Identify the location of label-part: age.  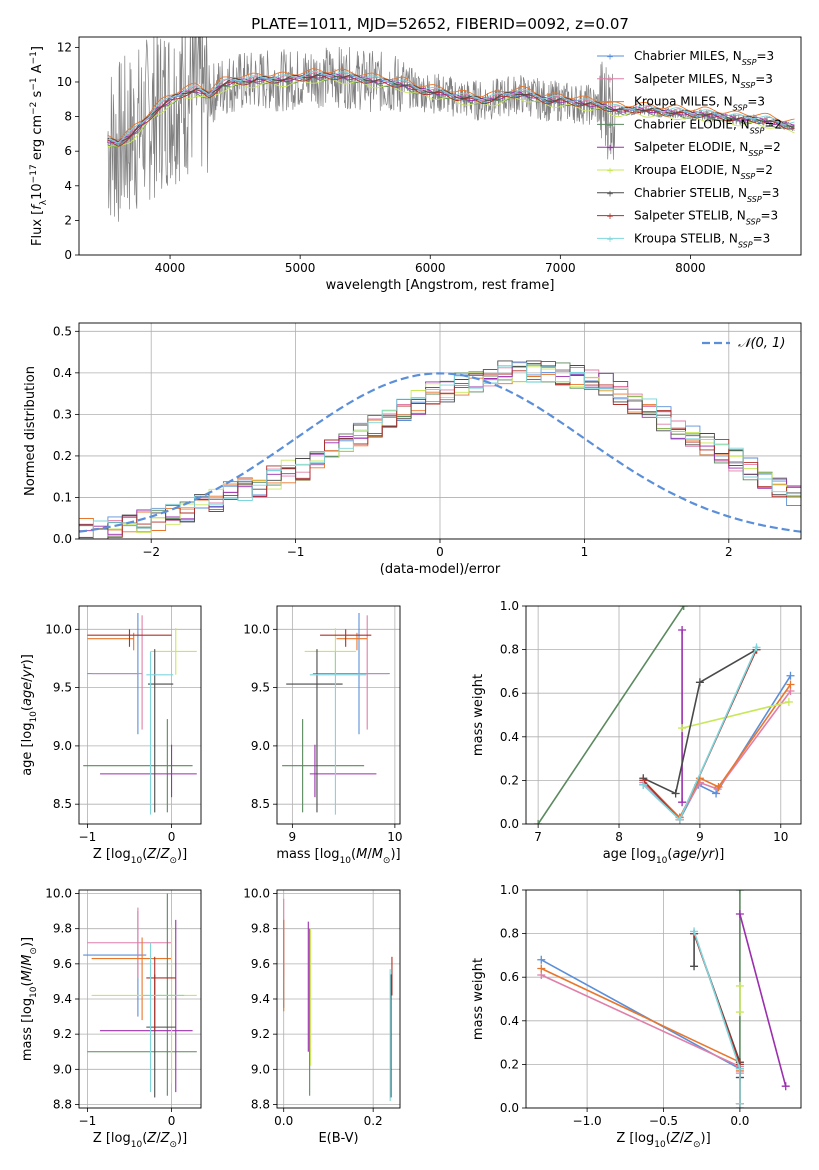
(27, 694).